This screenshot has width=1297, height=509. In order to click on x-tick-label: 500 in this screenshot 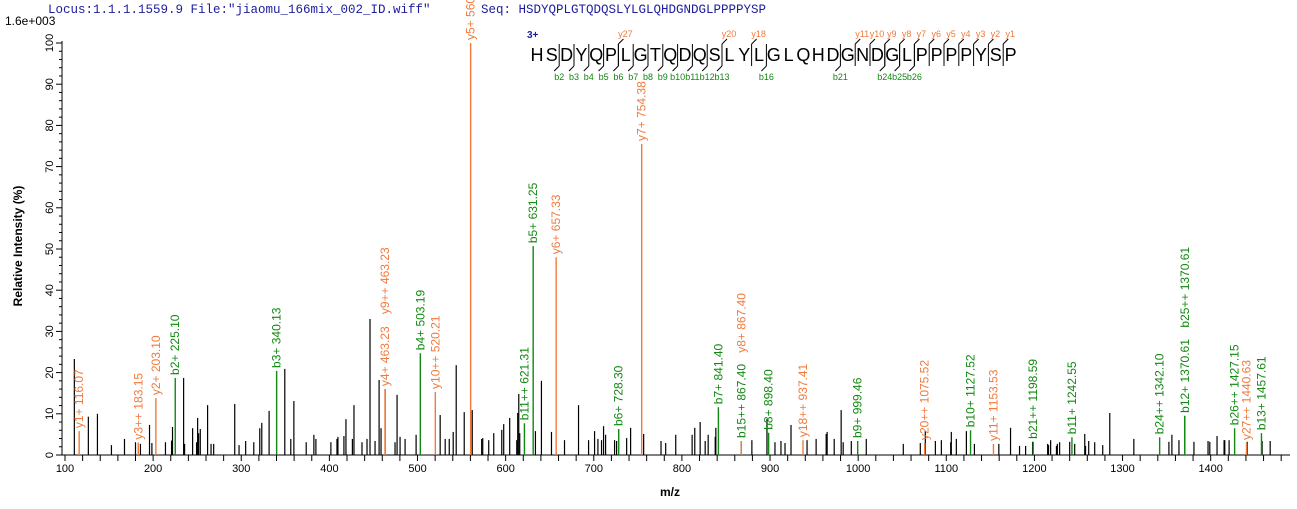, I will do `click(417, 469)`.